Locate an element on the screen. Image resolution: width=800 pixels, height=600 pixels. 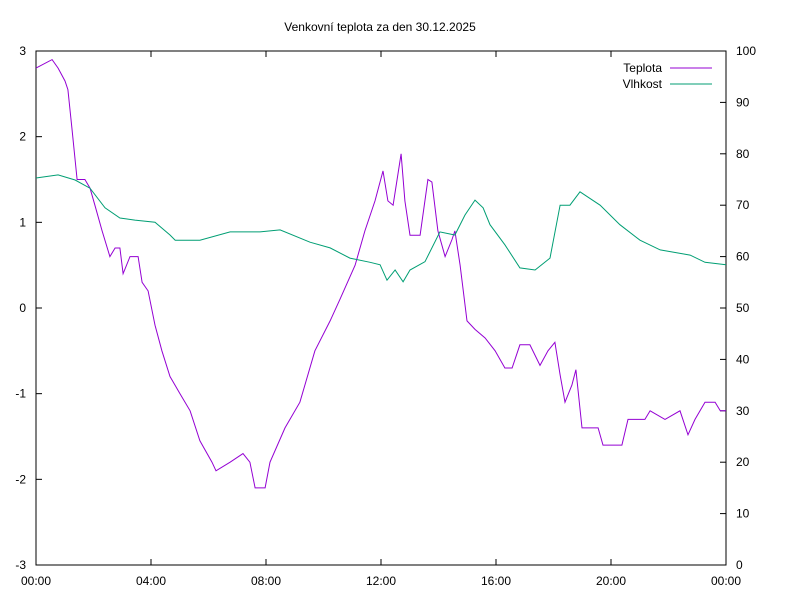
y-tick-label: 0 is located at coordinates (22, 308).